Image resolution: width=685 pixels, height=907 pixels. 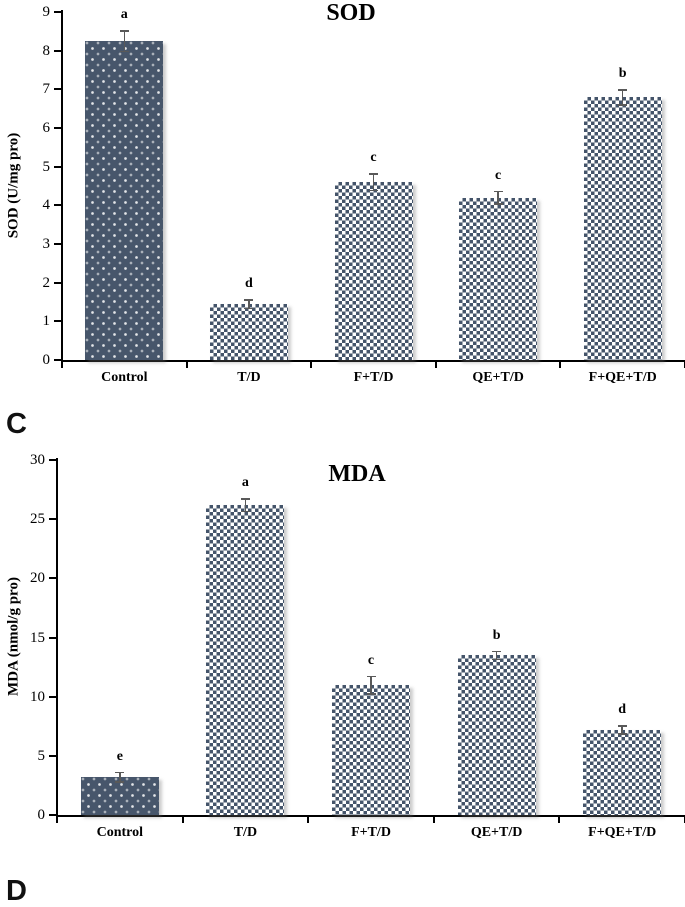 I want to click on y-tick-label: 25, so click(x=37, y=519).